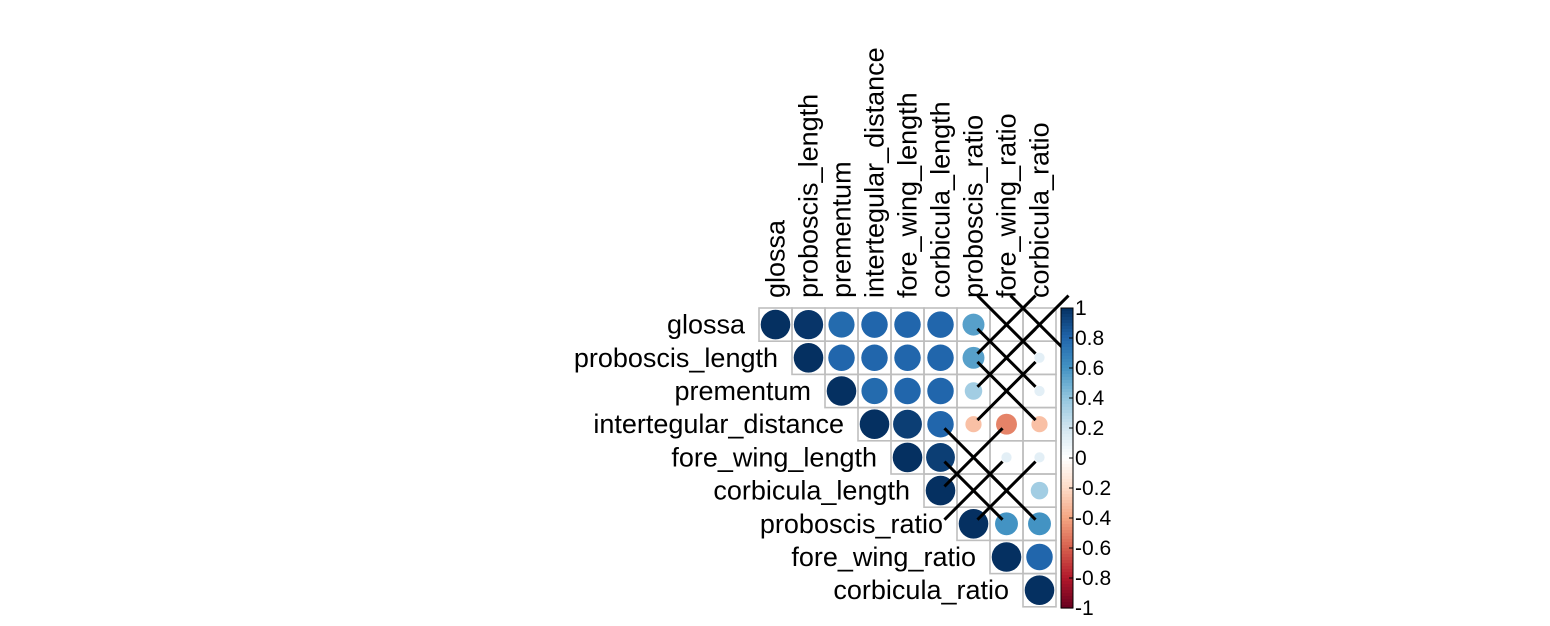 This screenshot has height=626, width=1550. Describe the element at coordinates (907, 457) in the screenshot. I see `corr-circle-fore_wing_length-fore_wing_length` at that location.